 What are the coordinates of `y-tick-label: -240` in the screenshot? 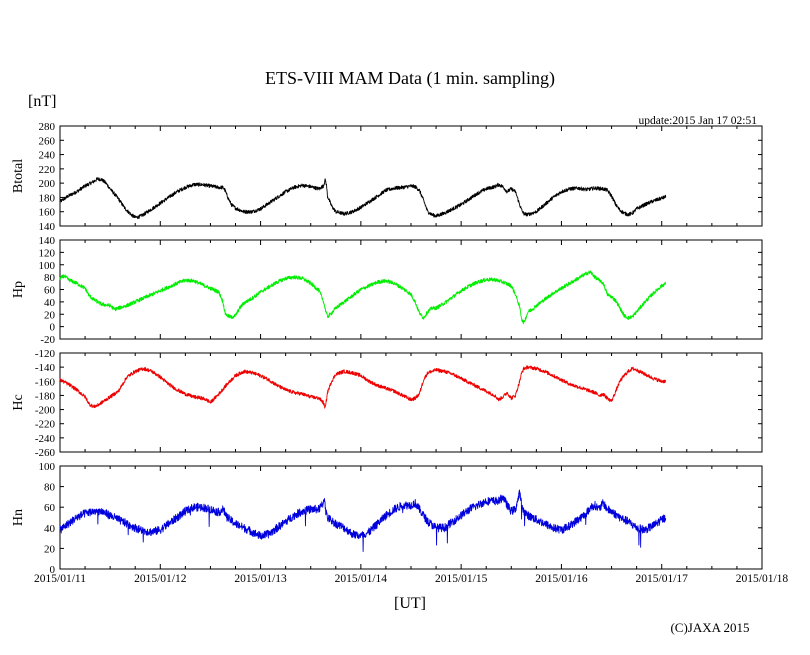 It's located at (45, 439).